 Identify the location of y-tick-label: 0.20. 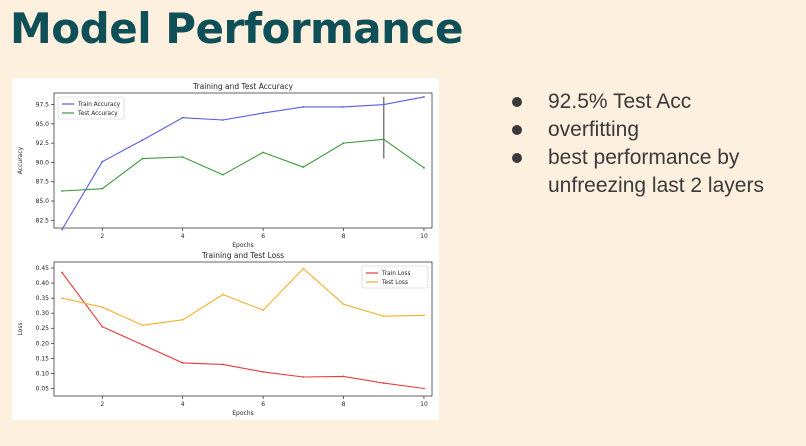
(43, 343).